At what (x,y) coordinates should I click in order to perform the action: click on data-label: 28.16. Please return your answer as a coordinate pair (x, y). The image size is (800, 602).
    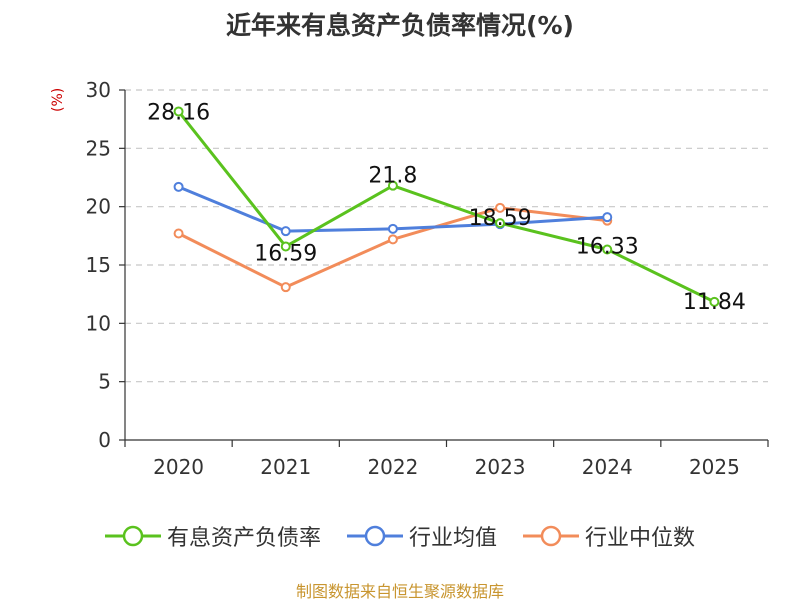
    Looking at the image, I should click on (178, 112).